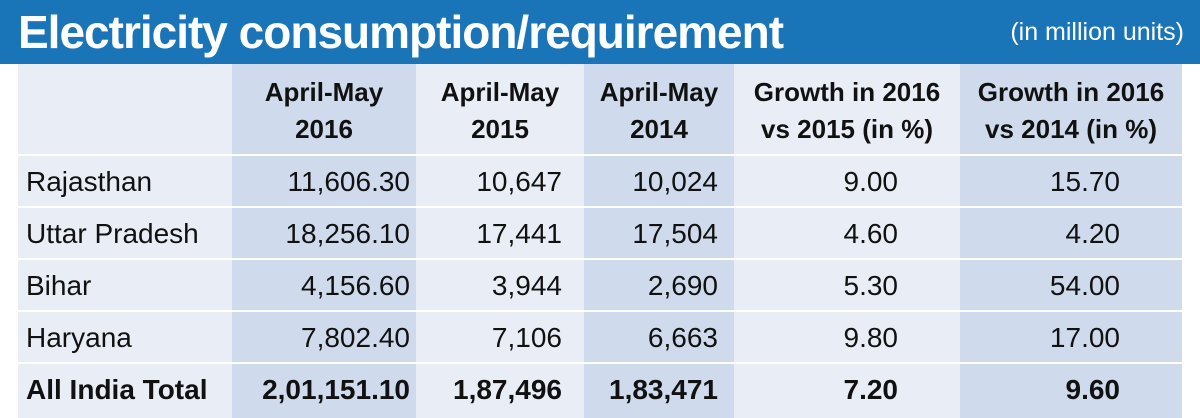  I want to click on value-2015: 3,944, so click(526, 285).